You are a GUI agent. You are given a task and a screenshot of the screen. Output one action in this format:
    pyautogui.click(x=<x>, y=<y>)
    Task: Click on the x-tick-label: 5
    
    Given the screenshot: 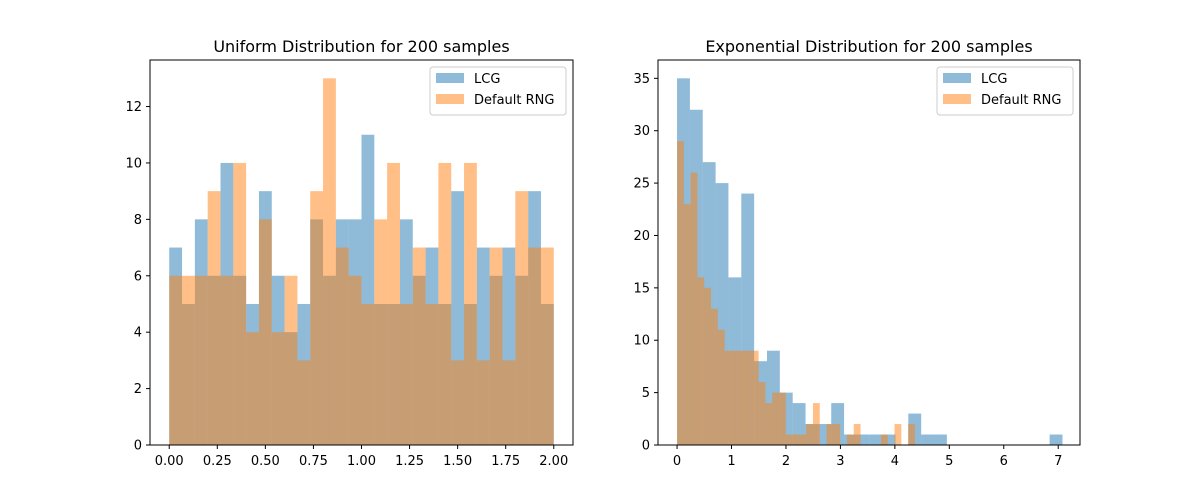 What is the action you would take?
    pyautogui.click(x=949, y=461)
    